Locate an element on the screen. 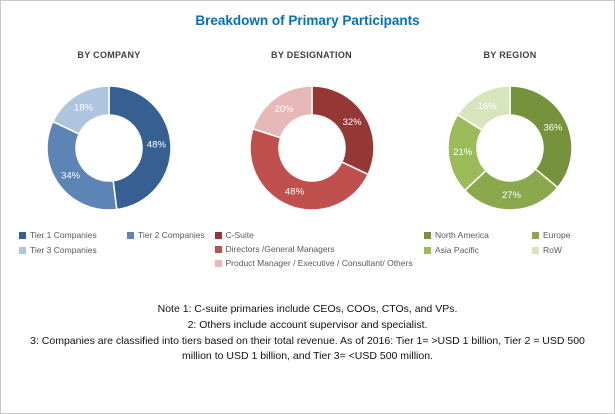 The width and height of the screenshot is (615, 414). legend-by-region: North America Europe Asia Pacific RoW is located at coordinates (510, 242).